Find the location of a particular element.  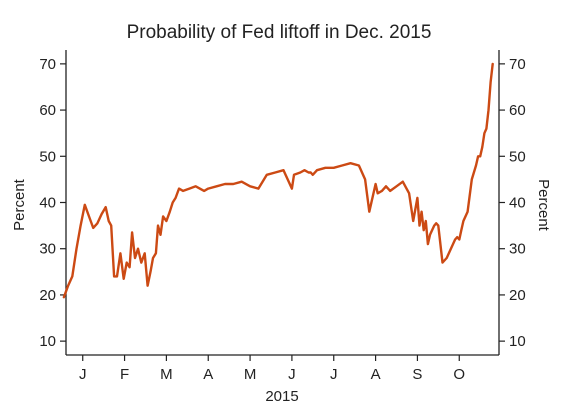

x-tick-label: O is located at coordinates (459, 374).